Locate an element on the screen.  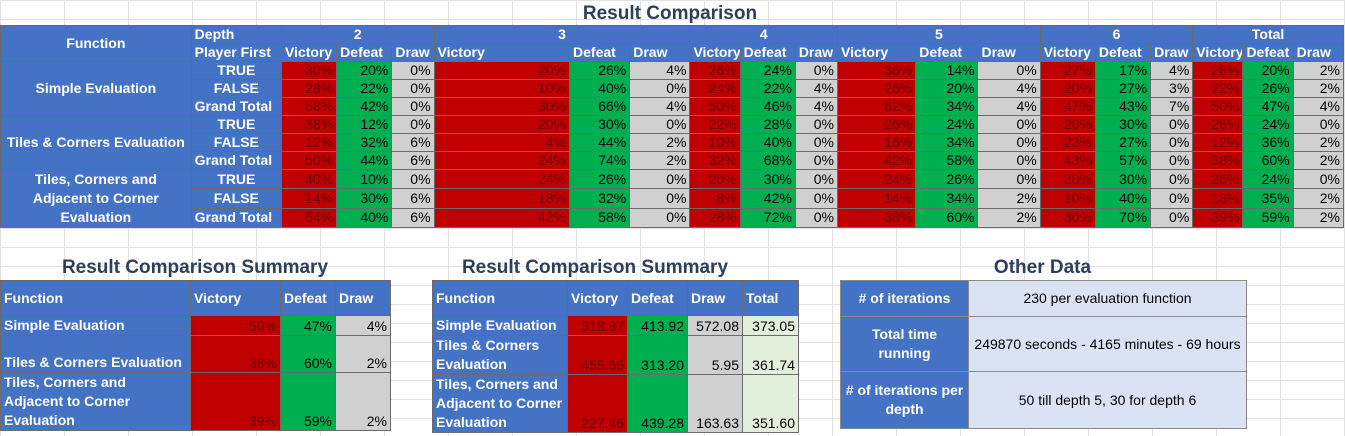
summary2-header: Total is located at coordinates (770, 298).